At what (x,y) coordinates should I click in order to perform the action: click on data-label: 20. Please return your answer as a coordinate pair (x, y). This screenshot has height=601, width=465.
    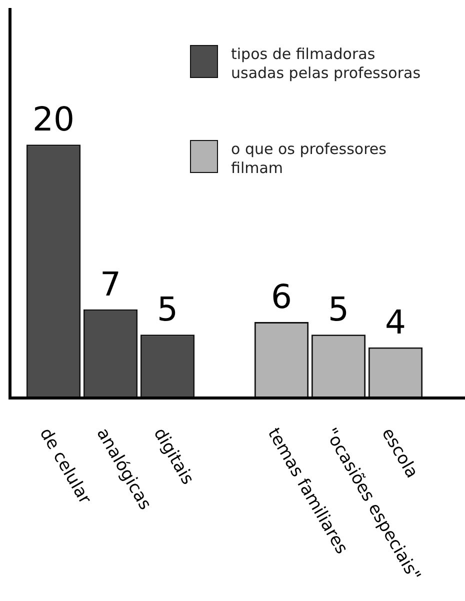
    Looking at the image, I should click on (53, 119).